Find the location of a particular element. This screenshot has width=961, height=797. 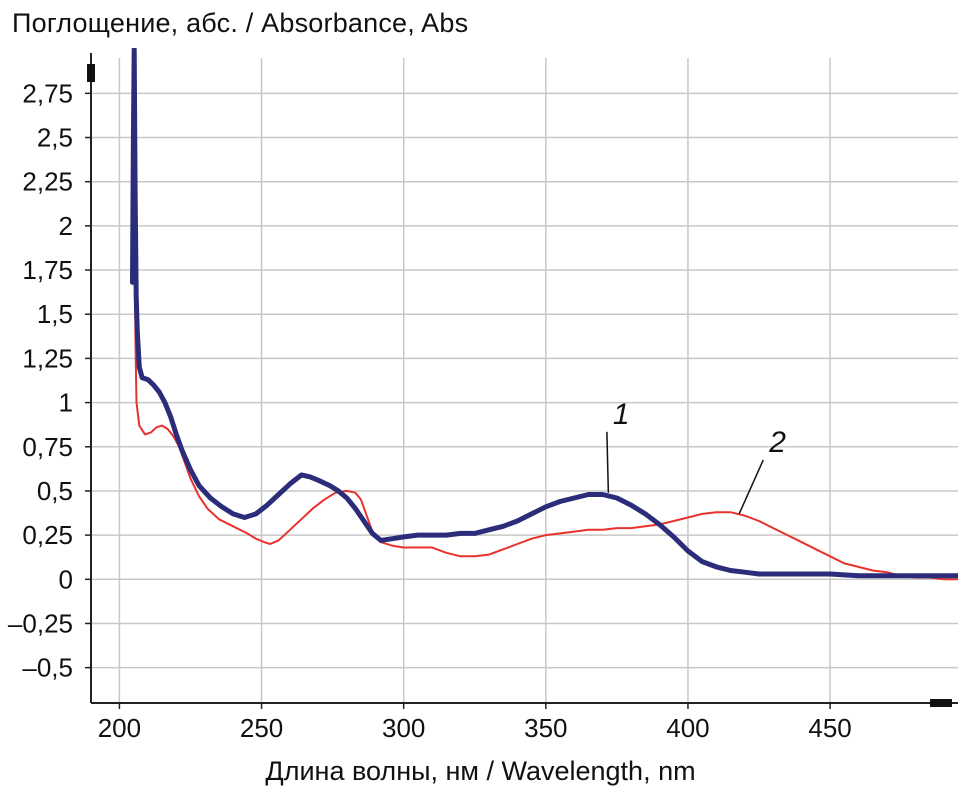

x-axis-title: Длина волны, нм / Wavelength, nm is located at coordinates (480, 771).